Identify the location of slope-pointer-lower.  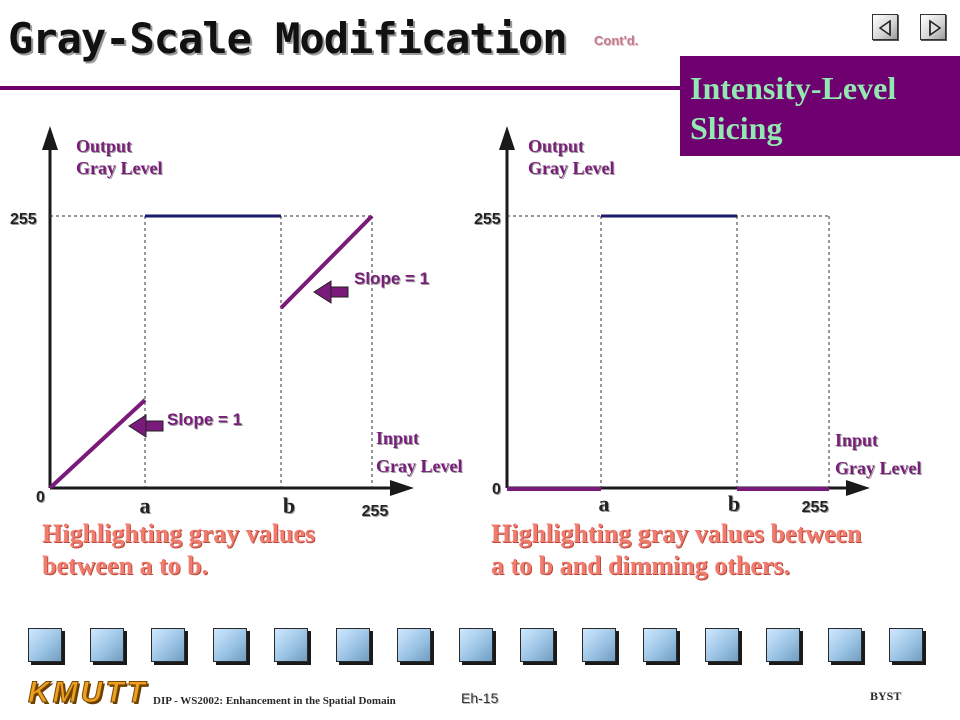
(146, 426).